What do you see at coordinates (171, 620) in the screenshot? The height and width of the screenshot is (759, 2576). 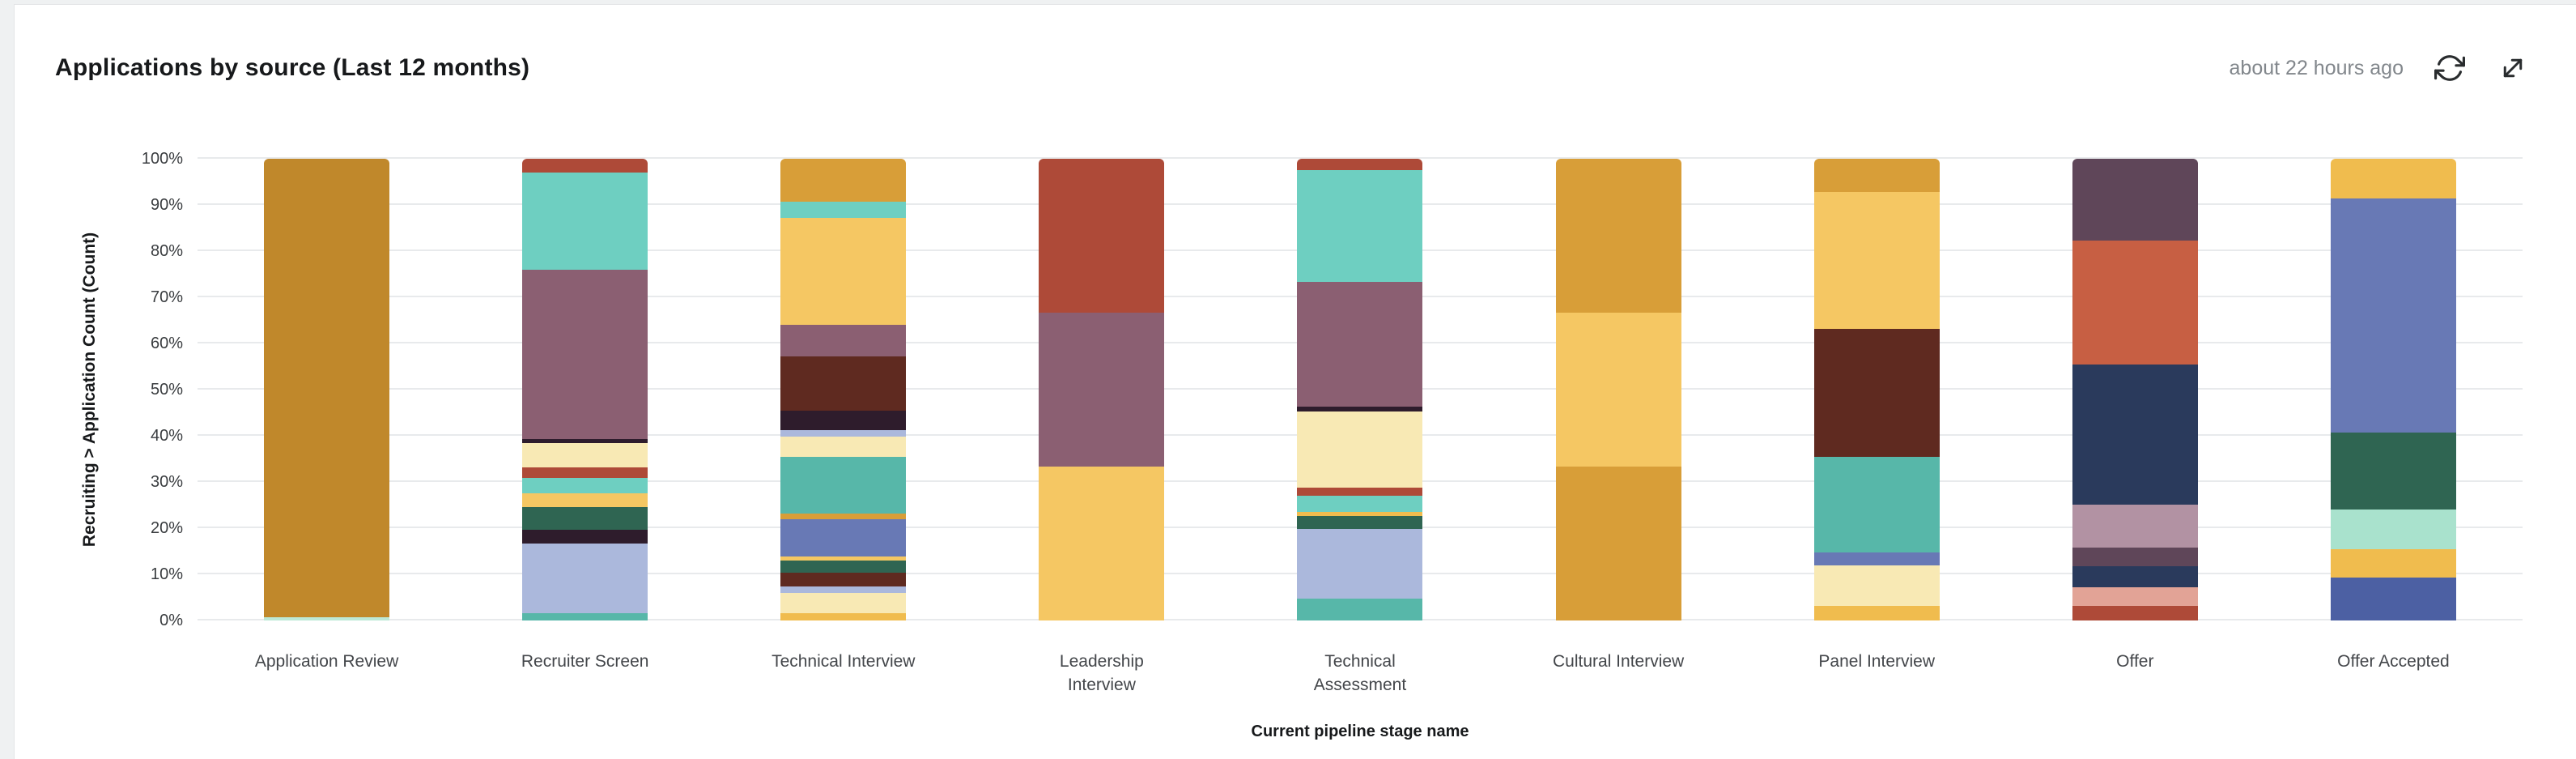 I see `y-tick-label: 0%` at bounding box center [171, 620].